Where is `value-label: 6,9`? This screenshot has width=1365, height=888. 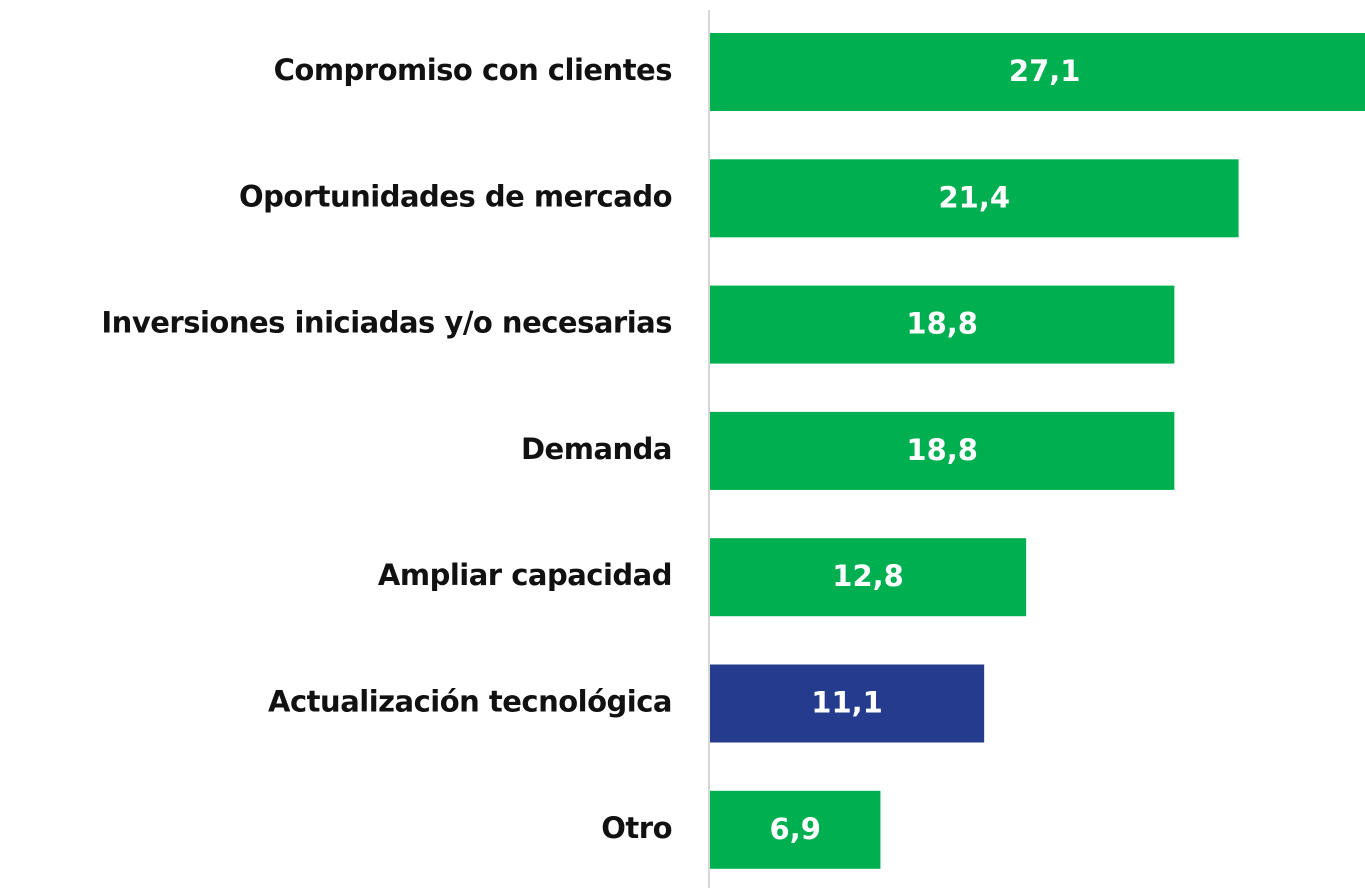 value-label: 6,9 is located at coordinates (795, 829).